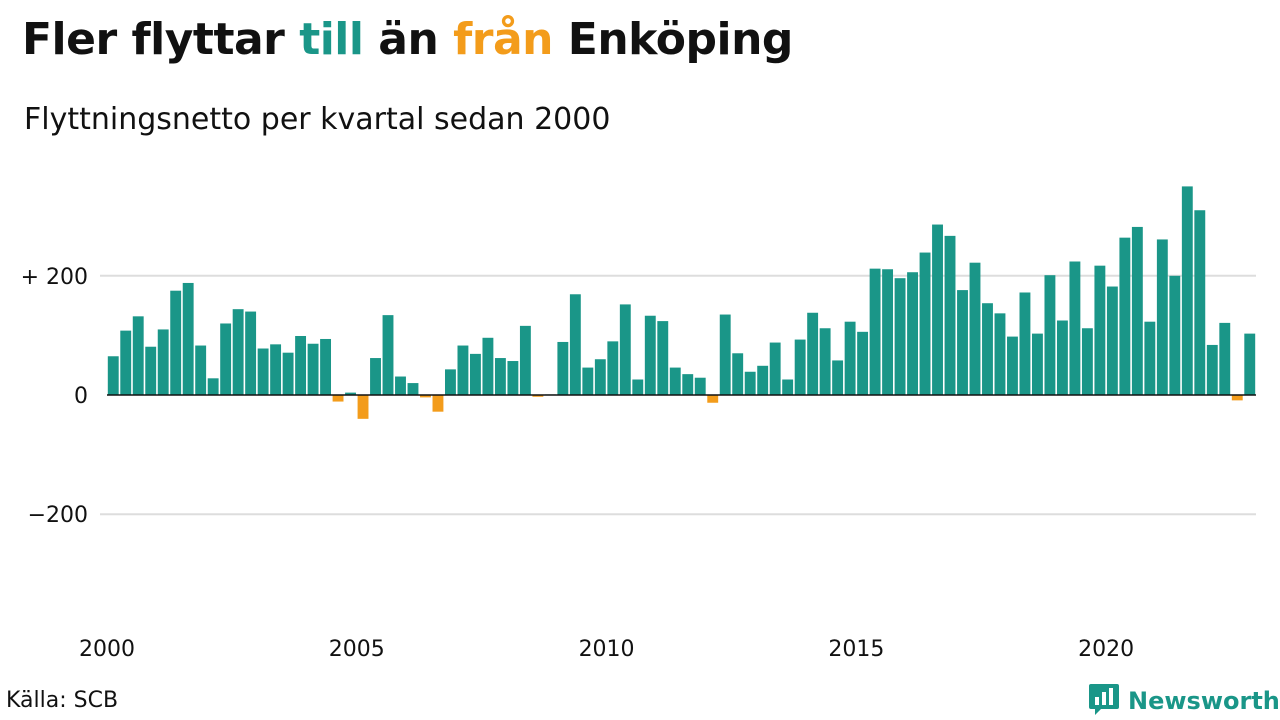 This screenshot has width=1280, height=720. I want to click on source-label: Källa: SCB, so click(62, 700).